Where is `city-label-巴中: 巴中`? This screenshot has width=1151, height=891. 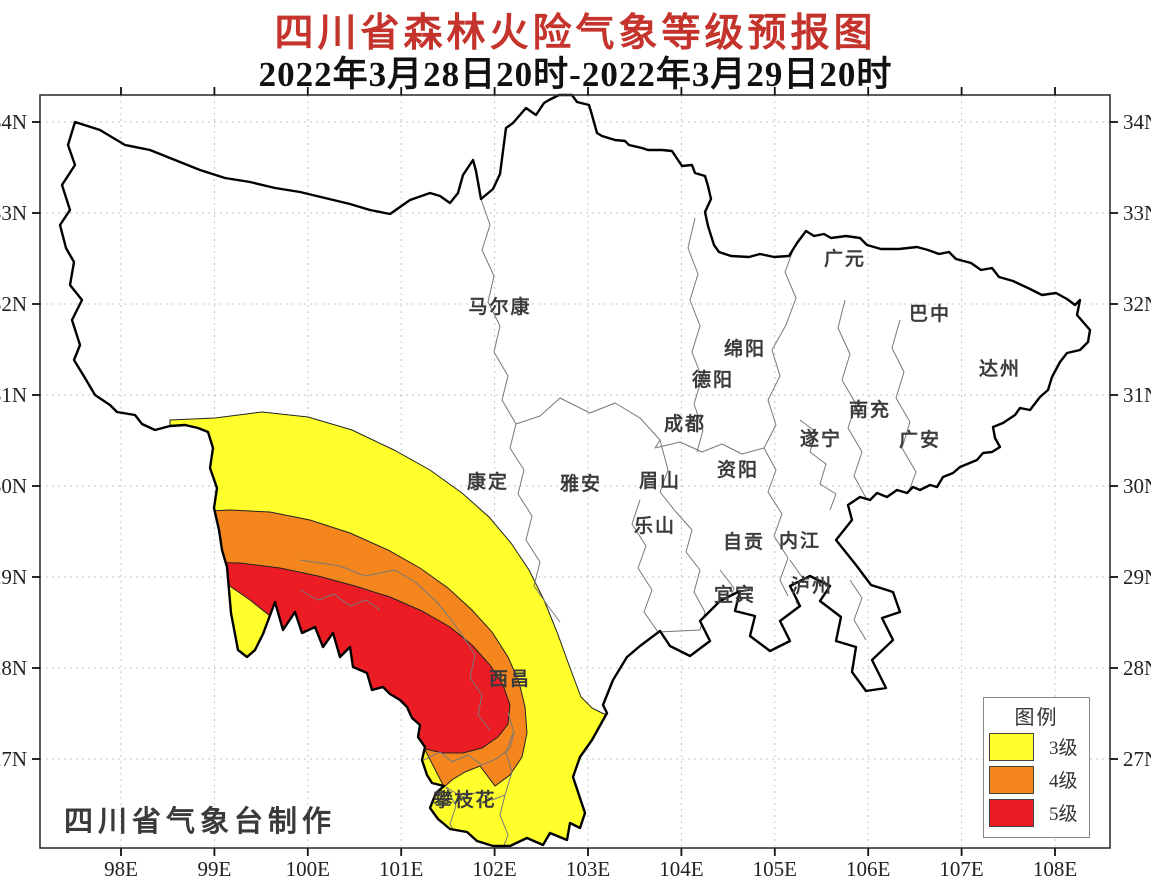 city-label-巴中: 巴中 is located at coordinates (930, 313).